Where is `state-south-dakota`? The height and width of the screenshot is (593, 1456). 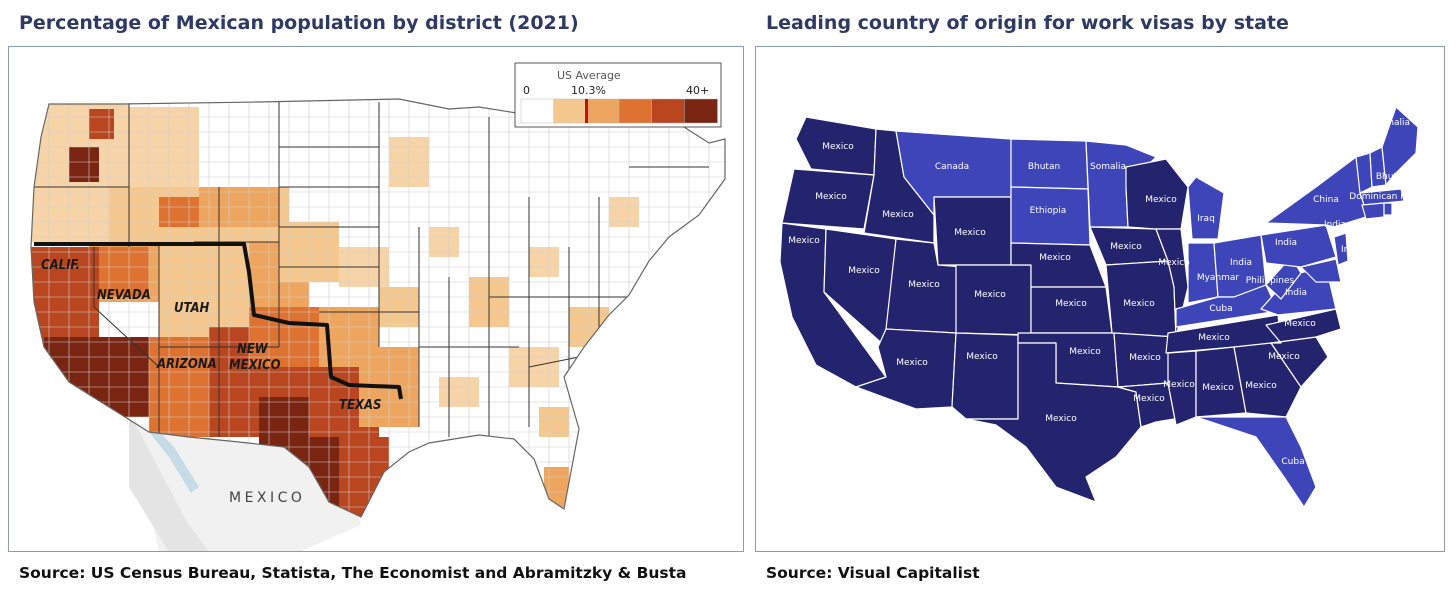 state-south-dakota is located at coordinates (1050, 216).